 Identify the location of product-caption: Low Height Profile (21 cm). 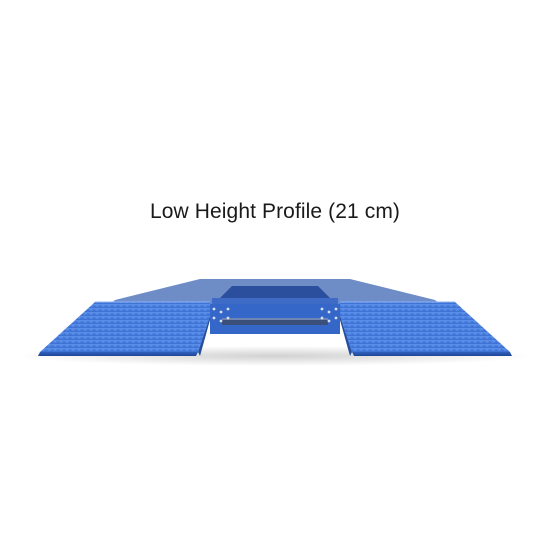
(275, 211).